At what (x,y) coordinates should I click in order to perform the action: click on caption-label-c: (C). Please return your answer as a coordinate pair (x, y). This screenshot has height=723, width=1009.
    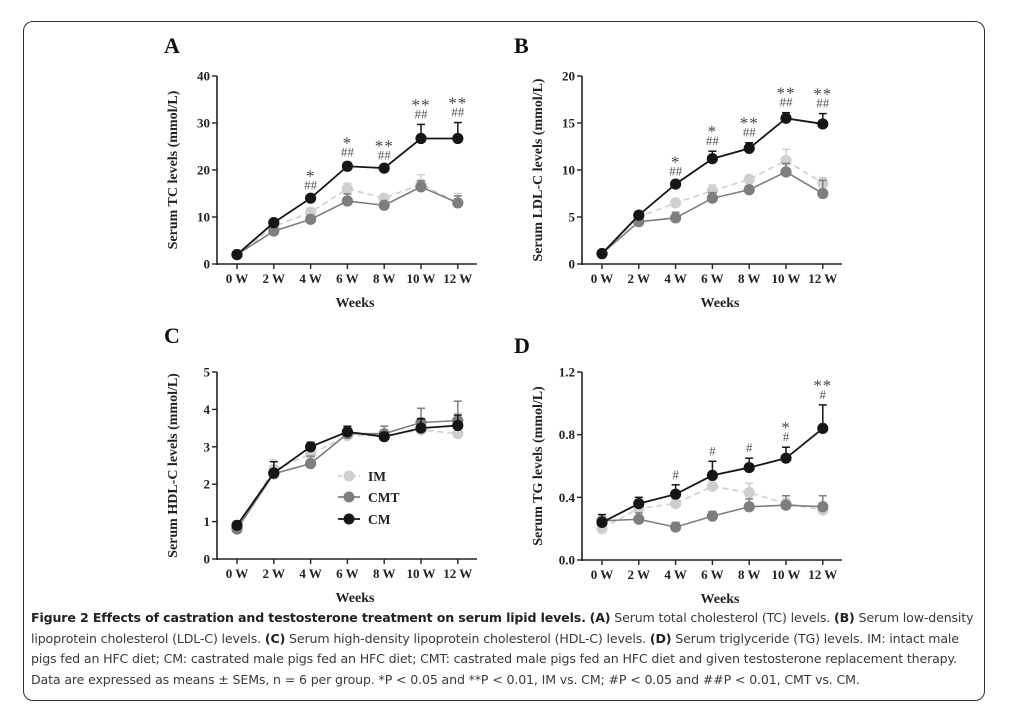
    Looking at the image, I should click on (275, 638).